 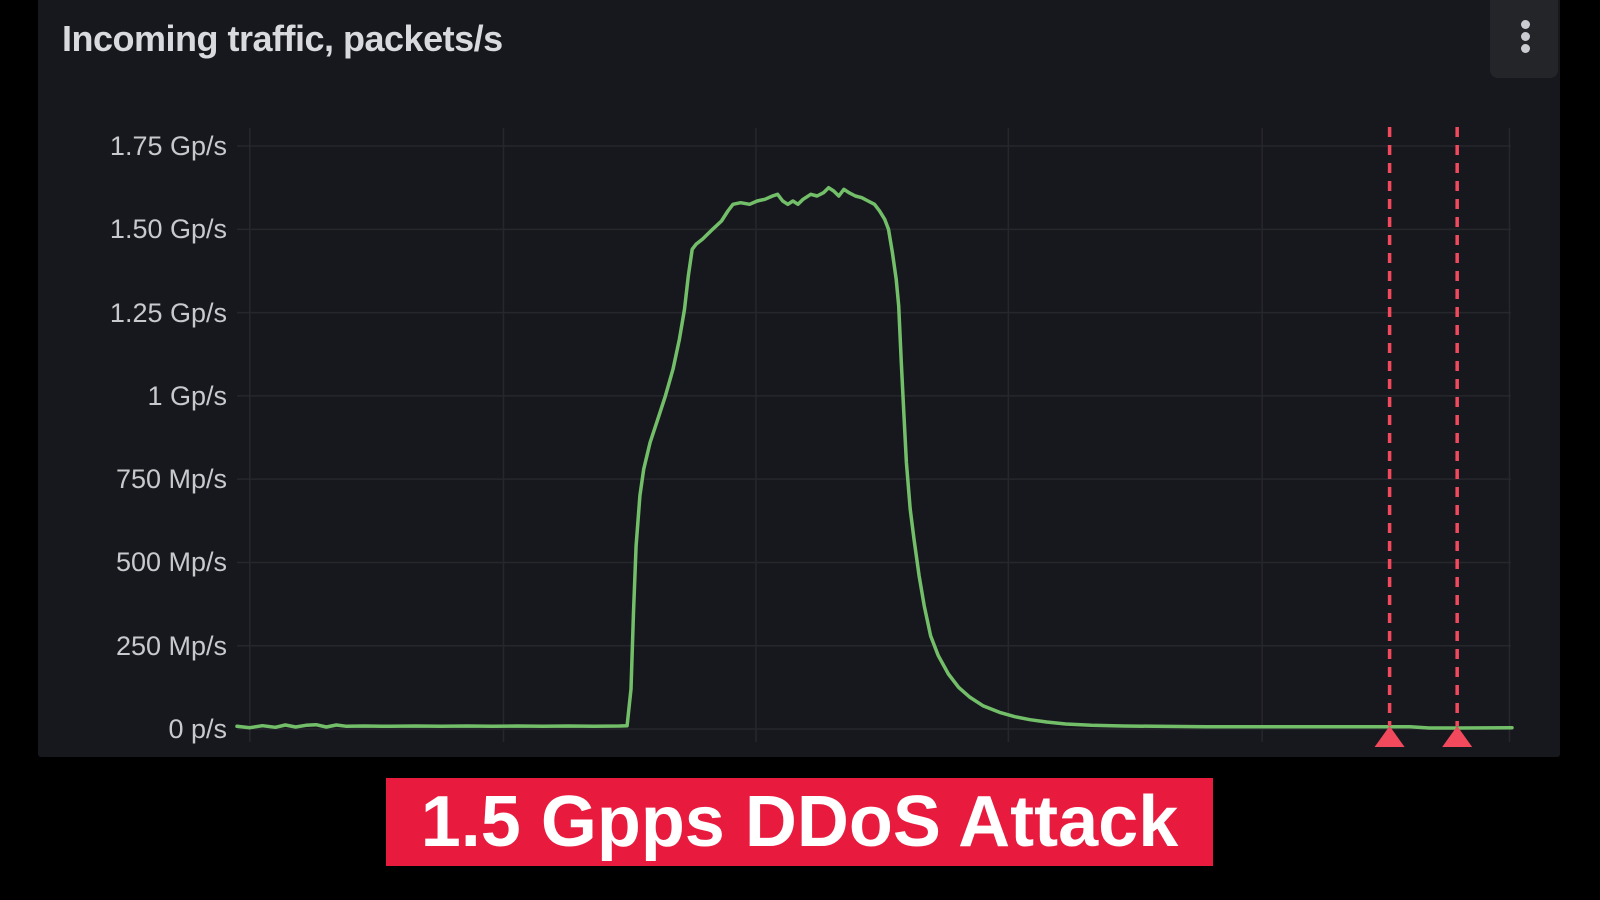 What do you see at coordinates (168, 146) in the screenshot?
I see `y-axis-label: 1.75 Gp/s` at bounding box center [168, 146].